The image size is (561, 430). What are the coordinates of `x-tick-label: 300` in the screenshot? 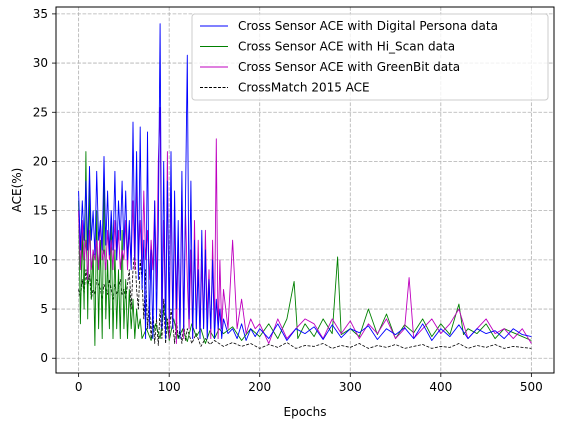 It's located at (350, 387).